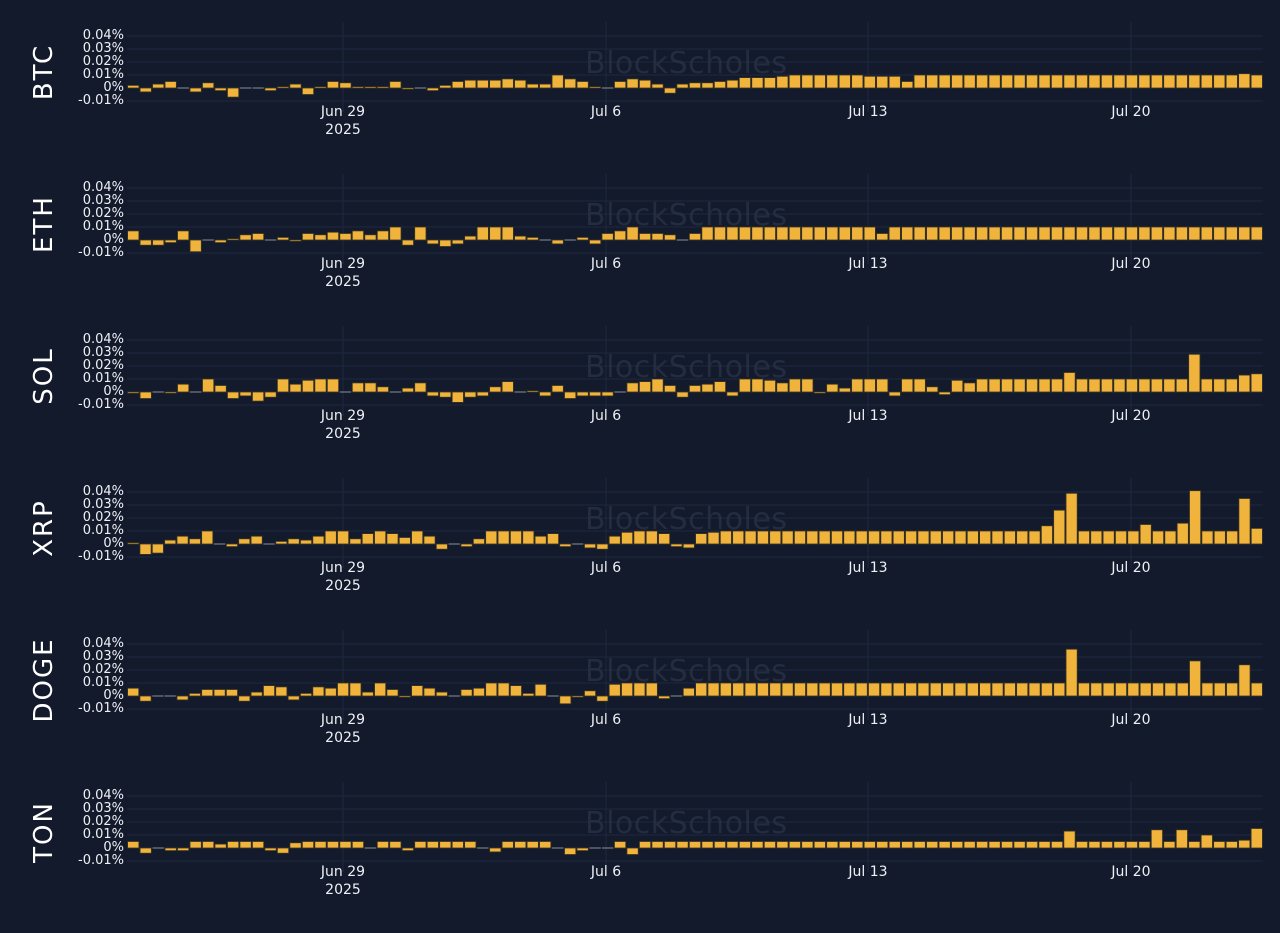 This screenshot has width=1280, height=933. Describe the element at coordinates (103, 213) in the screenshot. I see `y-tick-label: 0.02%` at that location.